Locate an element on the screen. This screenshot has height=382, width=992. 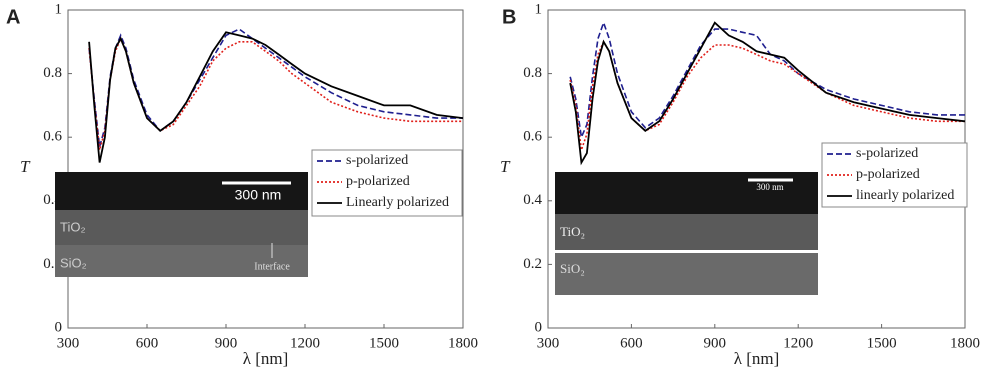
legend-label: linearly polarized is located at coordinates (905, 195).